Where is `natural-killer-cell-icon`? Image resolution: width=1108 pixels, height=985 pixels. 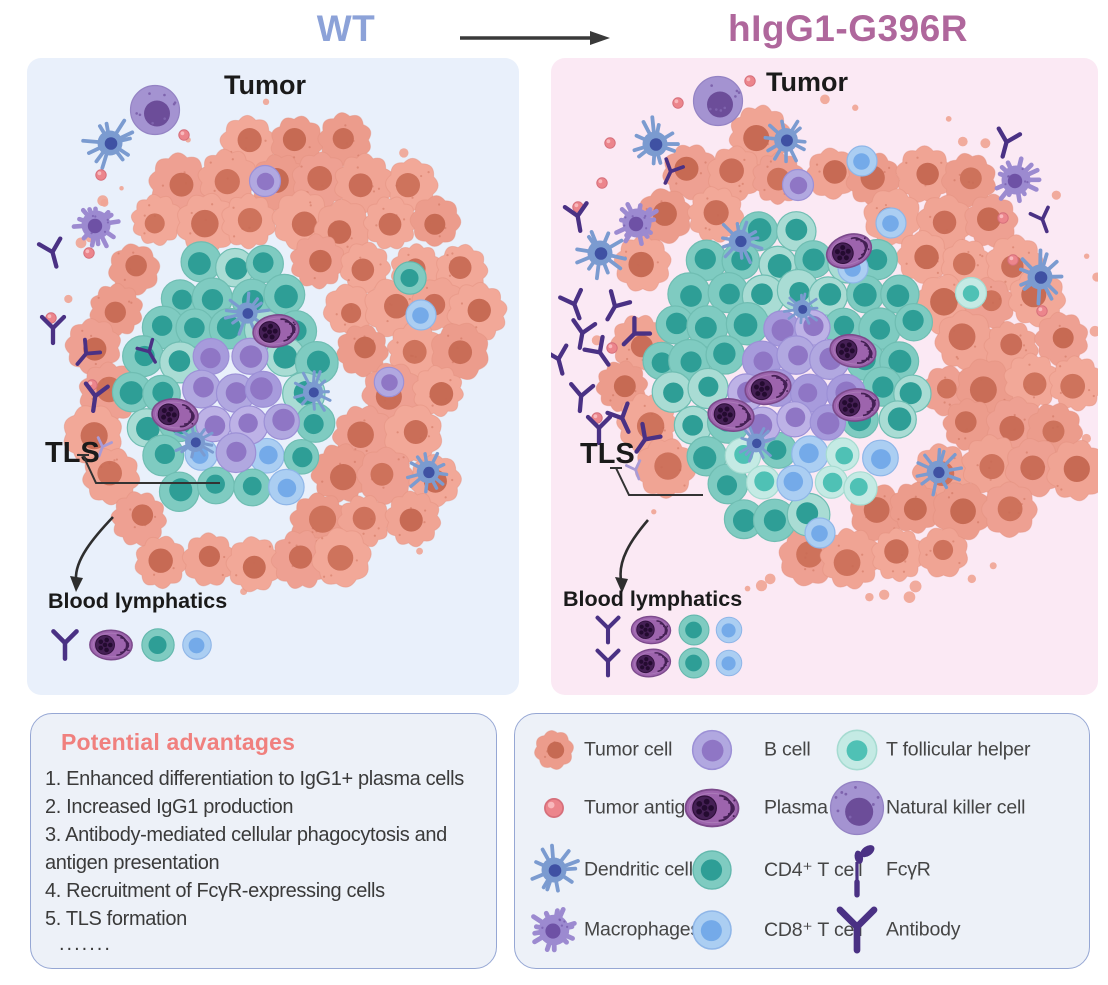
natural-killer-cell-icon is located at coordinates (857, 808).